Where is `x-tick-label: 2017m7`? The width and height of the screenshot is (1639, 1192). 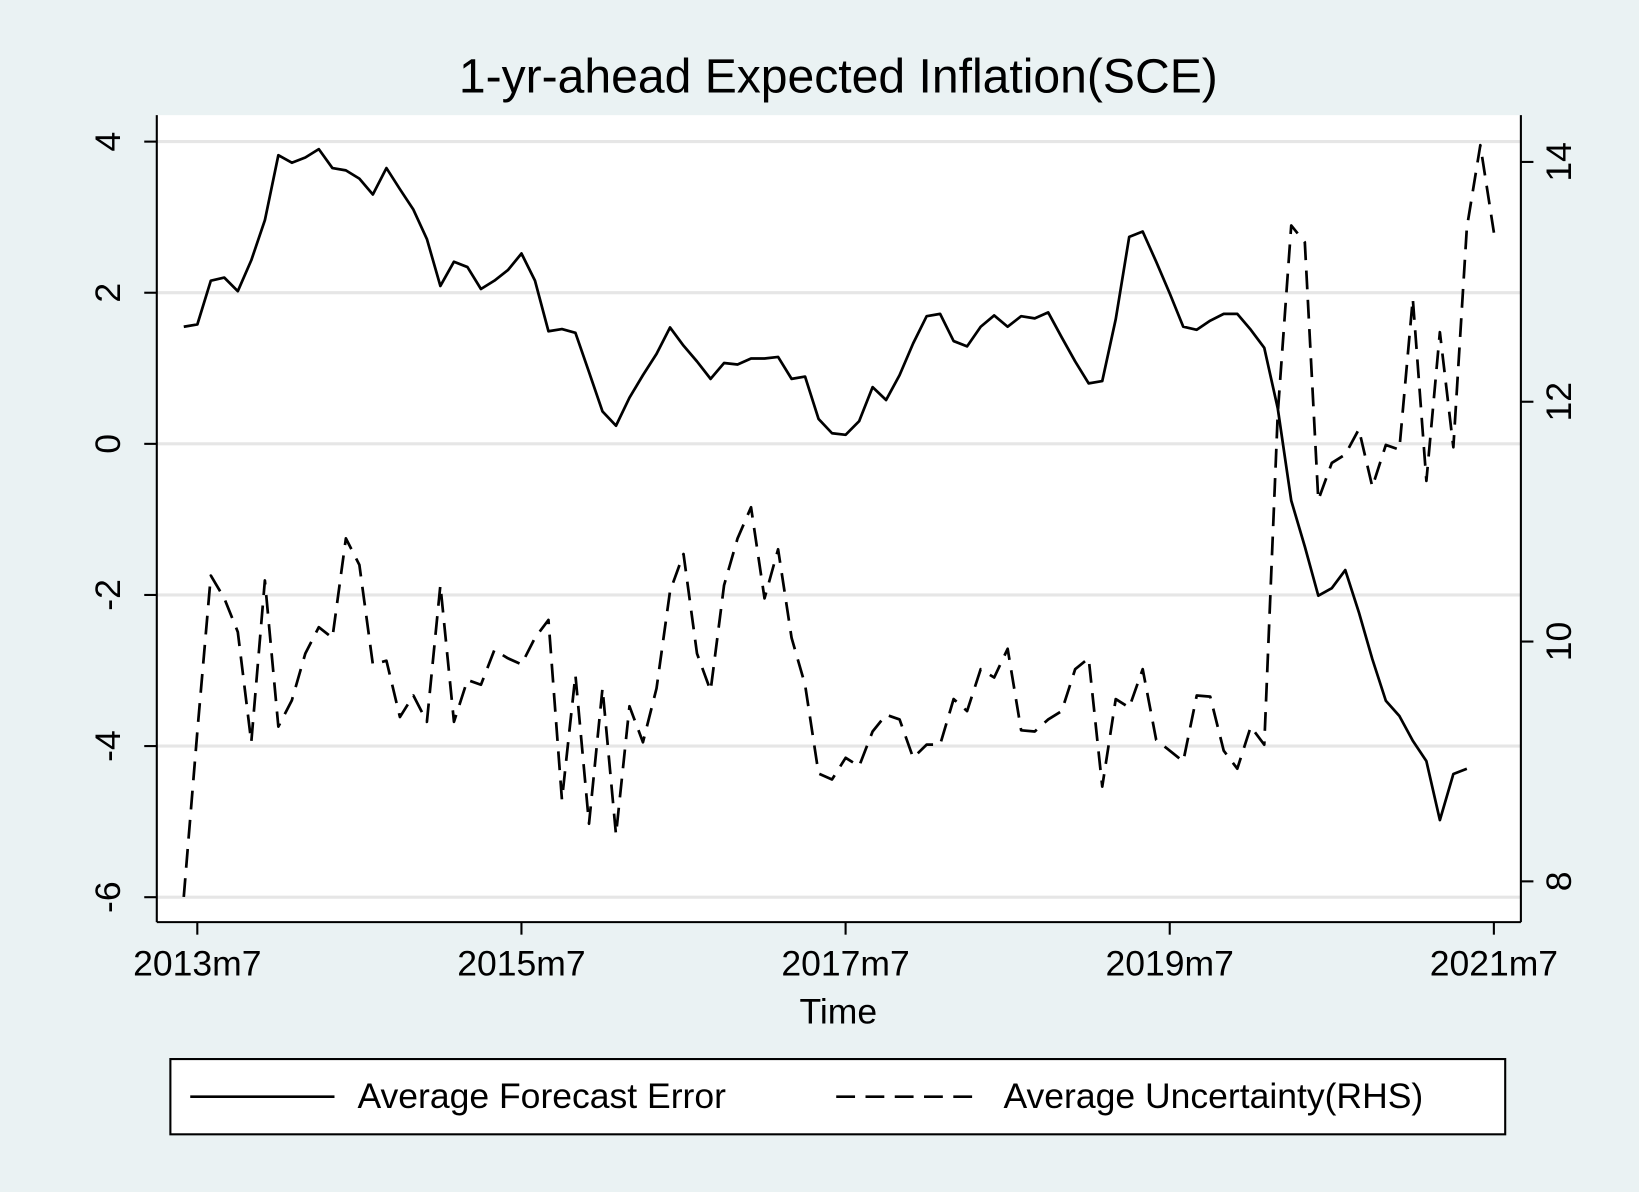 x-tick-label: 2017m7 is located at coordinates (845, 963).